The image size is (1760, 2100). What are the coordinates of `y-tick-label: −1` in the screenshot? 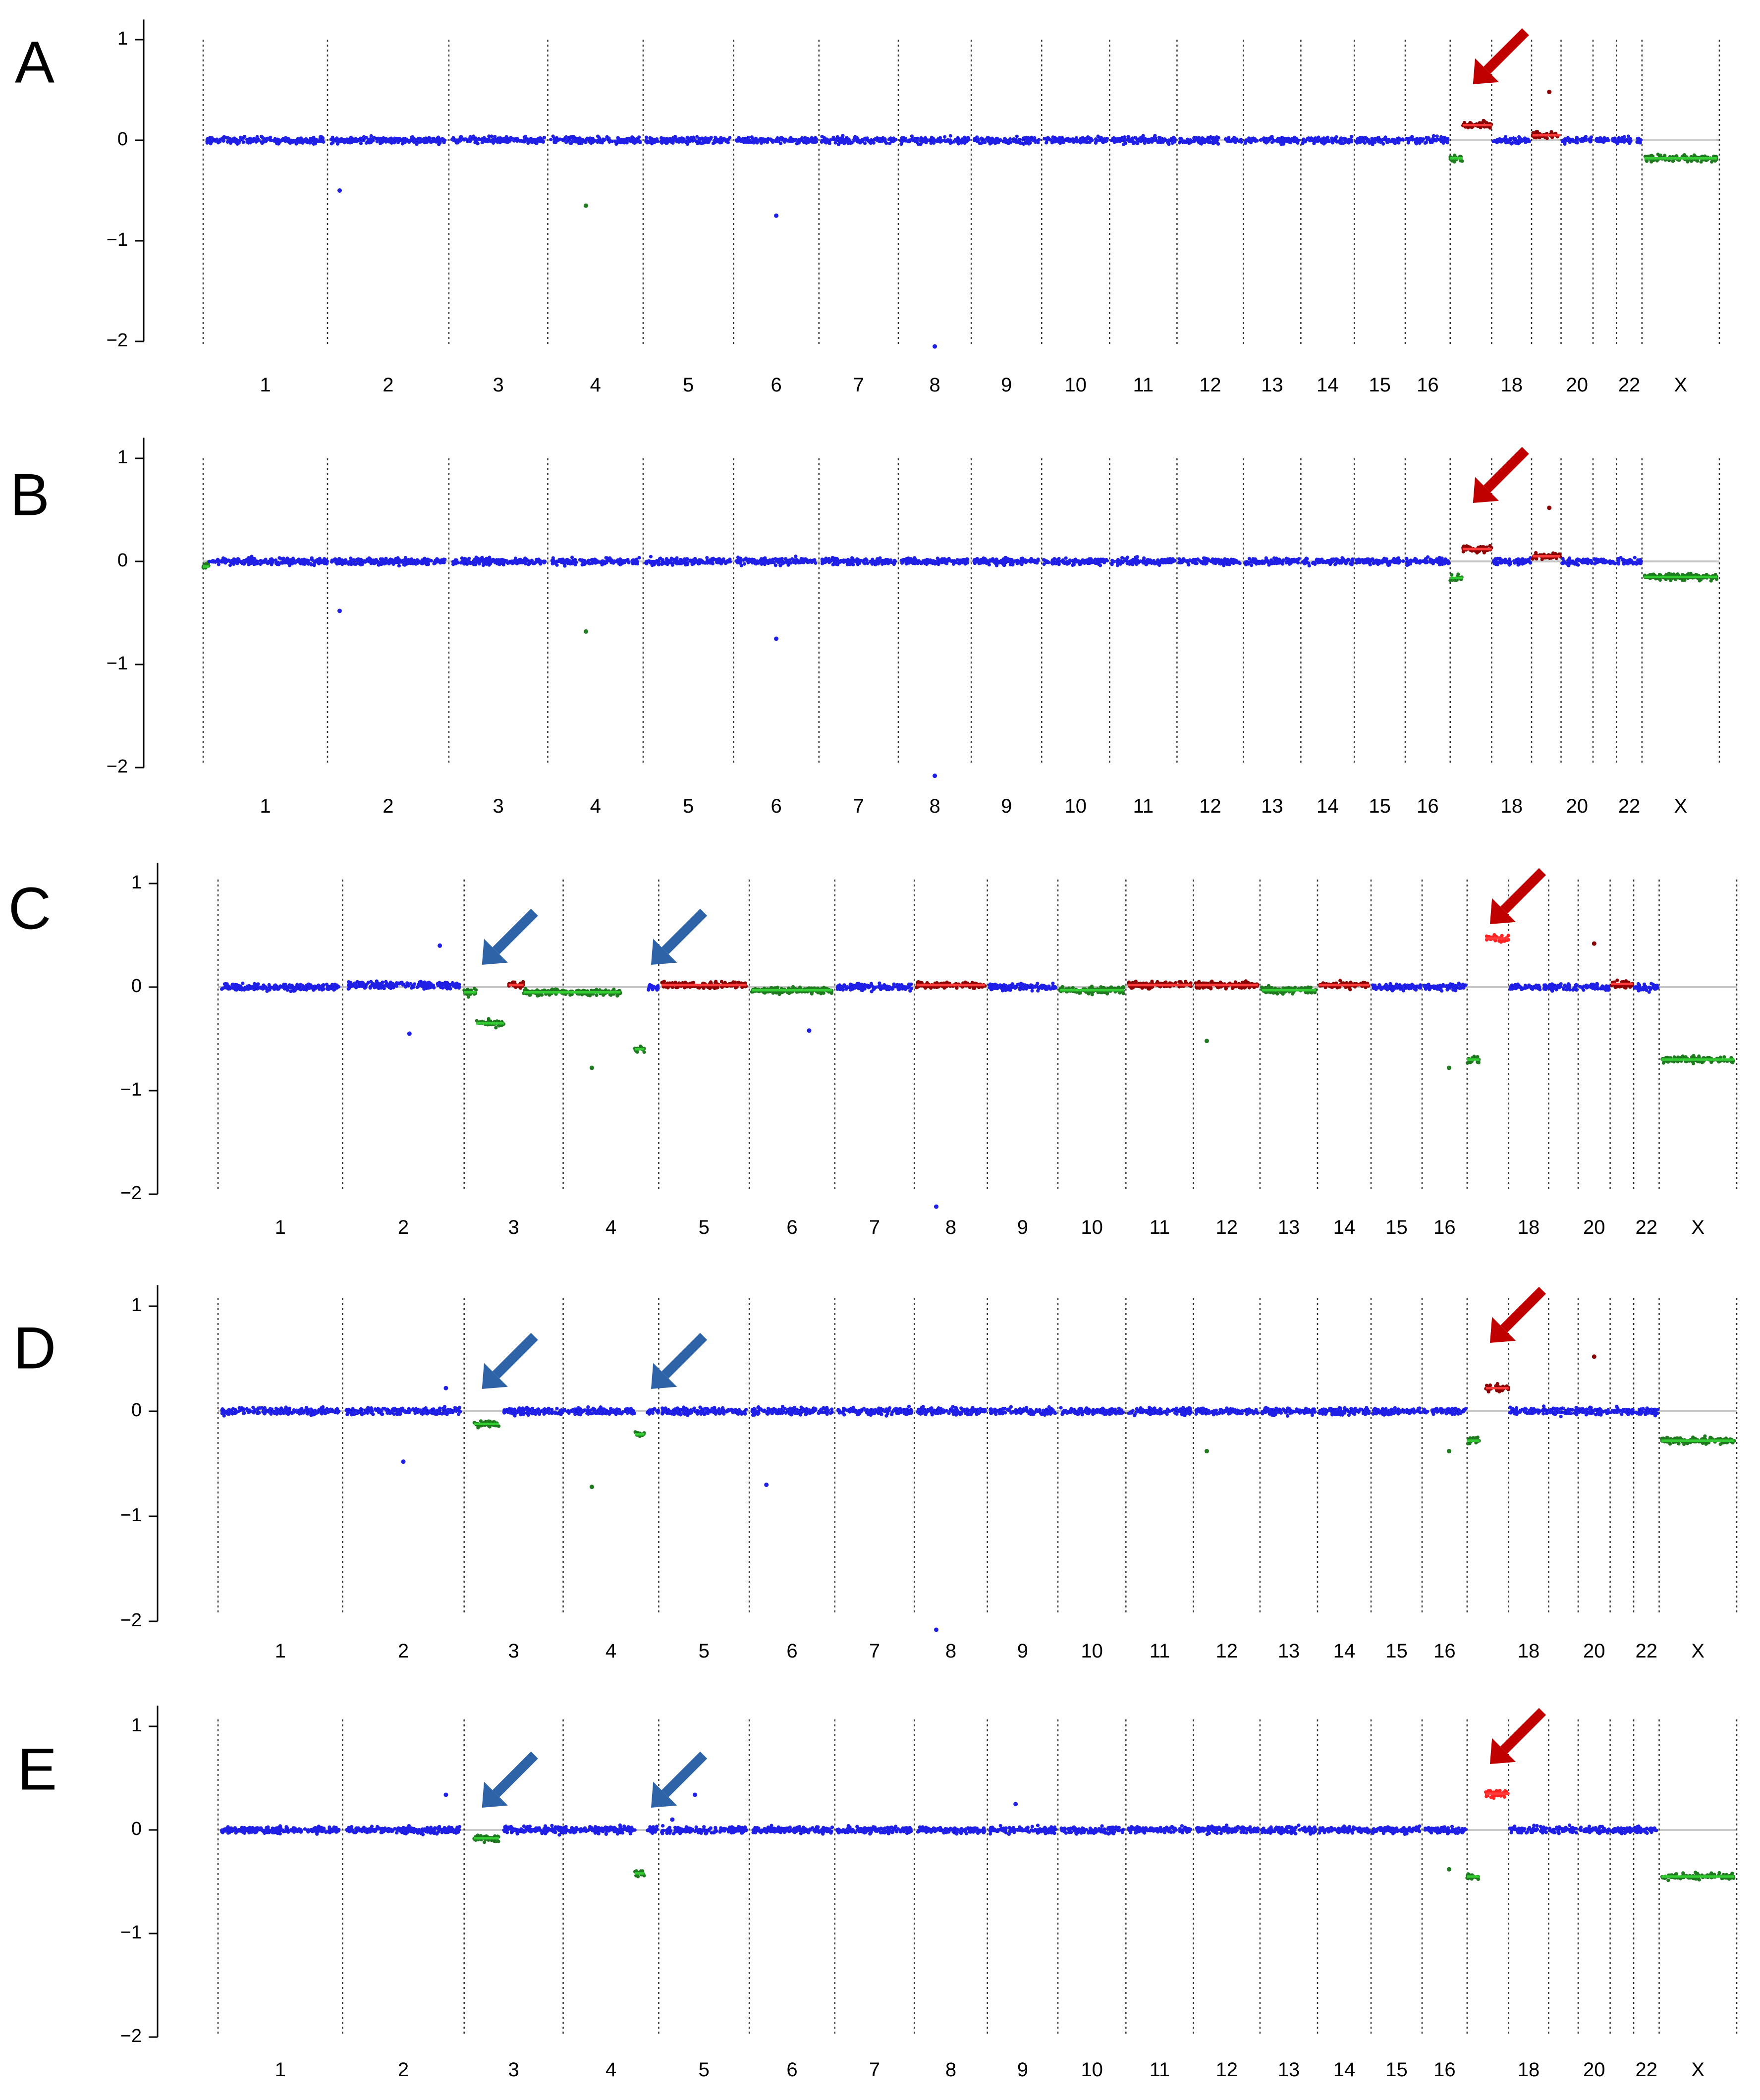 It's located at (117, 663).